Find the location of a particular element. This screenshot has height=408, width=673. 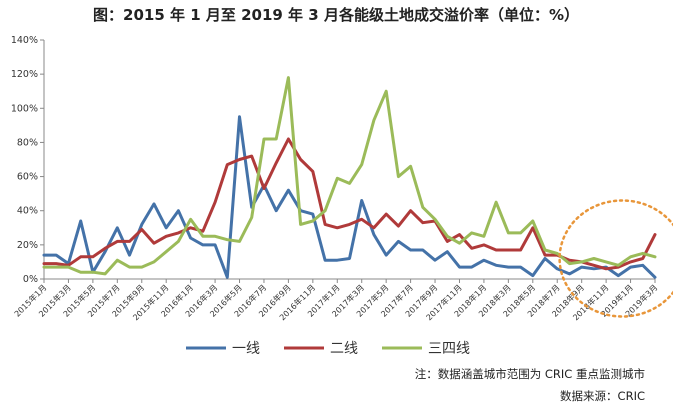

legend-label-3: 三四线 is located at coordinates (449, 349).